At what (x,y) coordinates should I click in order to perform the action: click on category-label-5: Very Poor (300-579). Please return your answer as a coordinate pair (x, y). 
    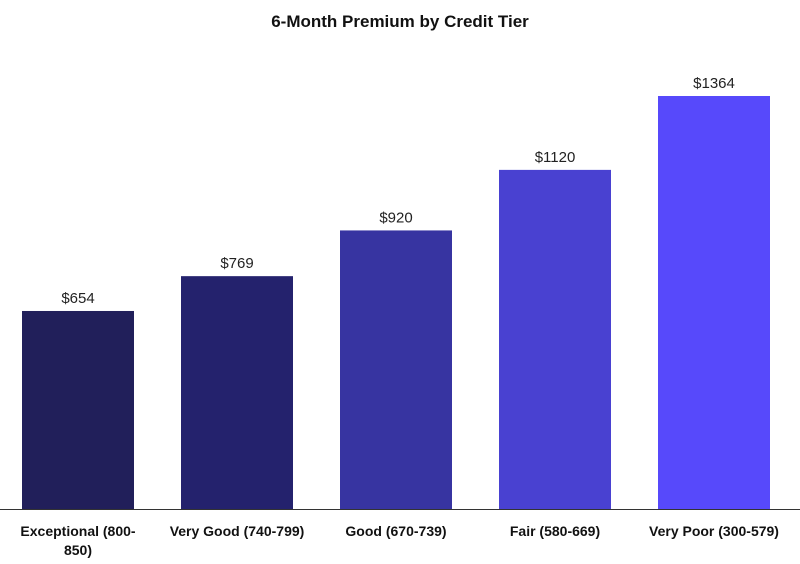
    Looking at the image, I should click on (714, 531).